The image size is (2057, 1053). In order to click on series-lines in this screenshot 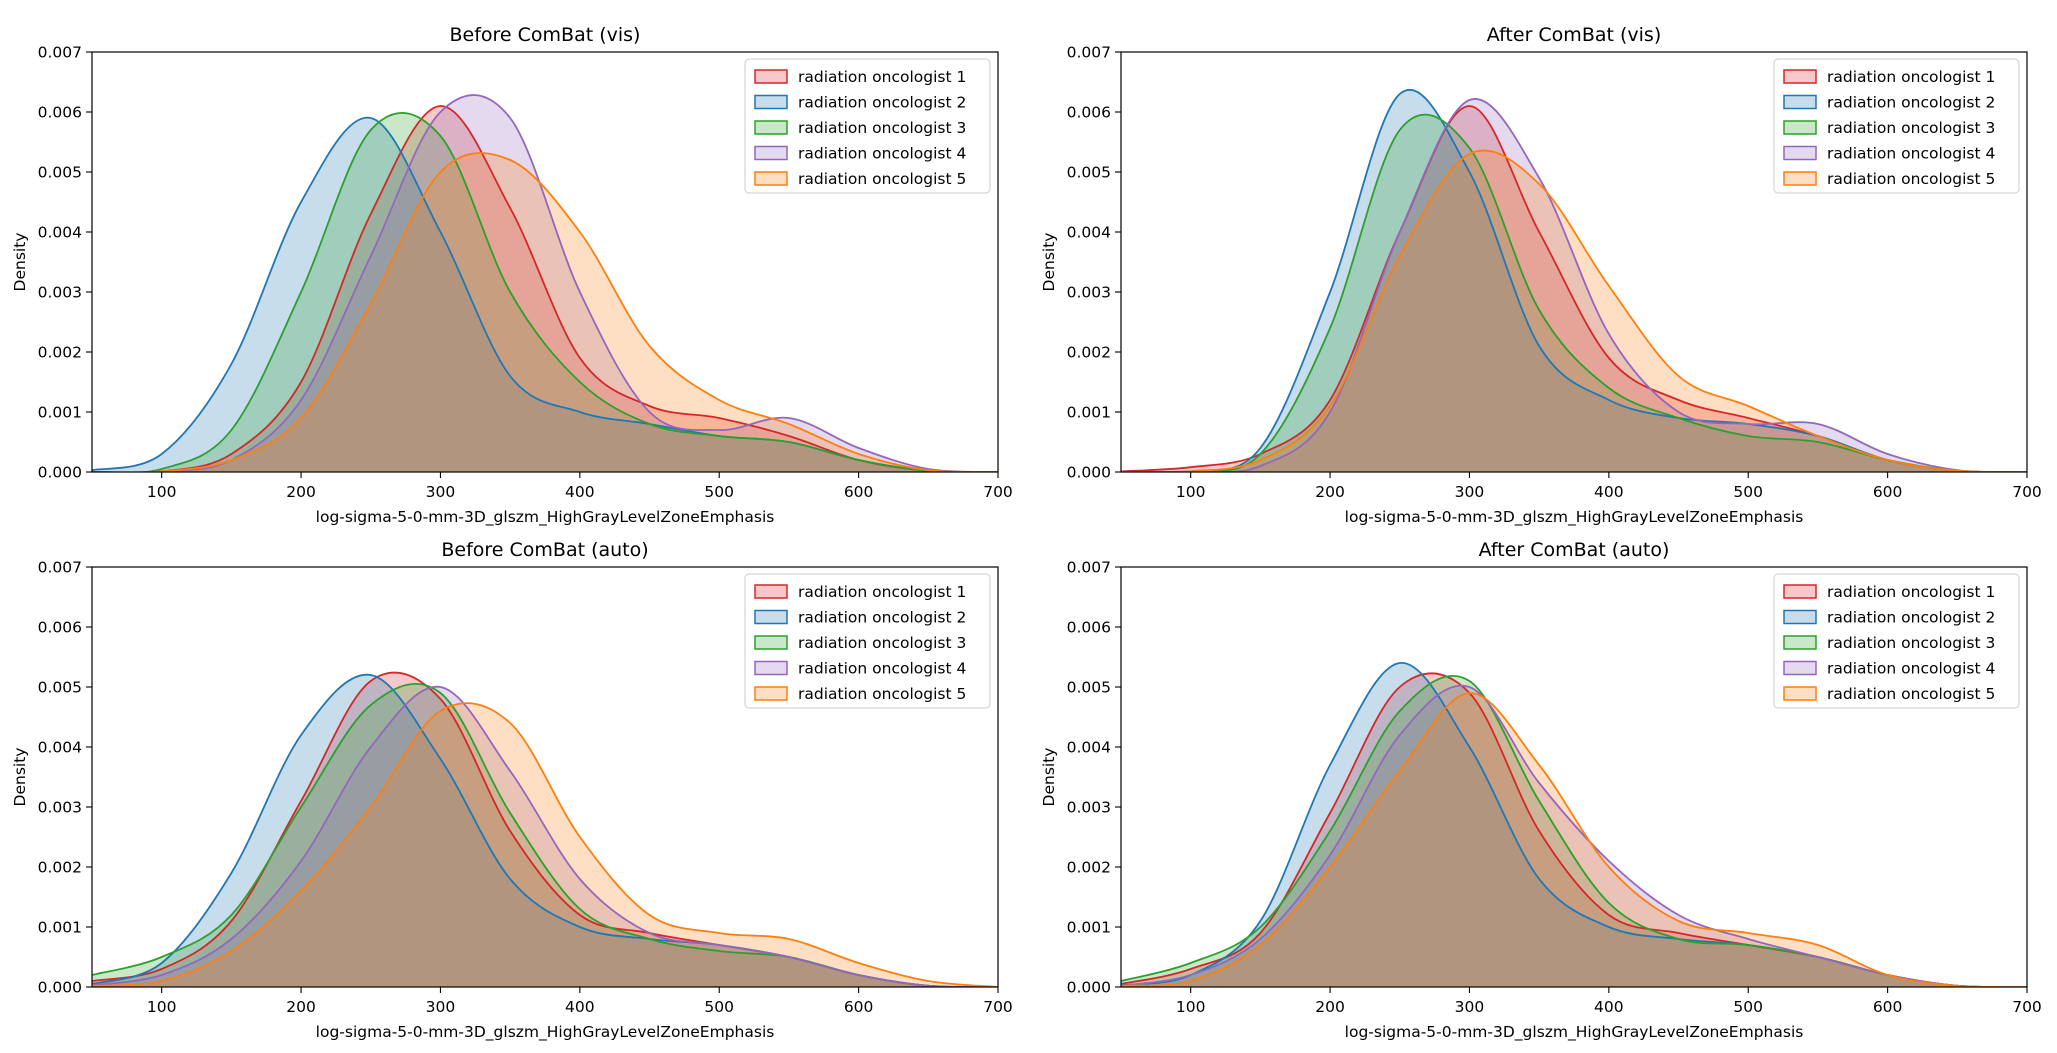, I will do `click(545, 829)`.